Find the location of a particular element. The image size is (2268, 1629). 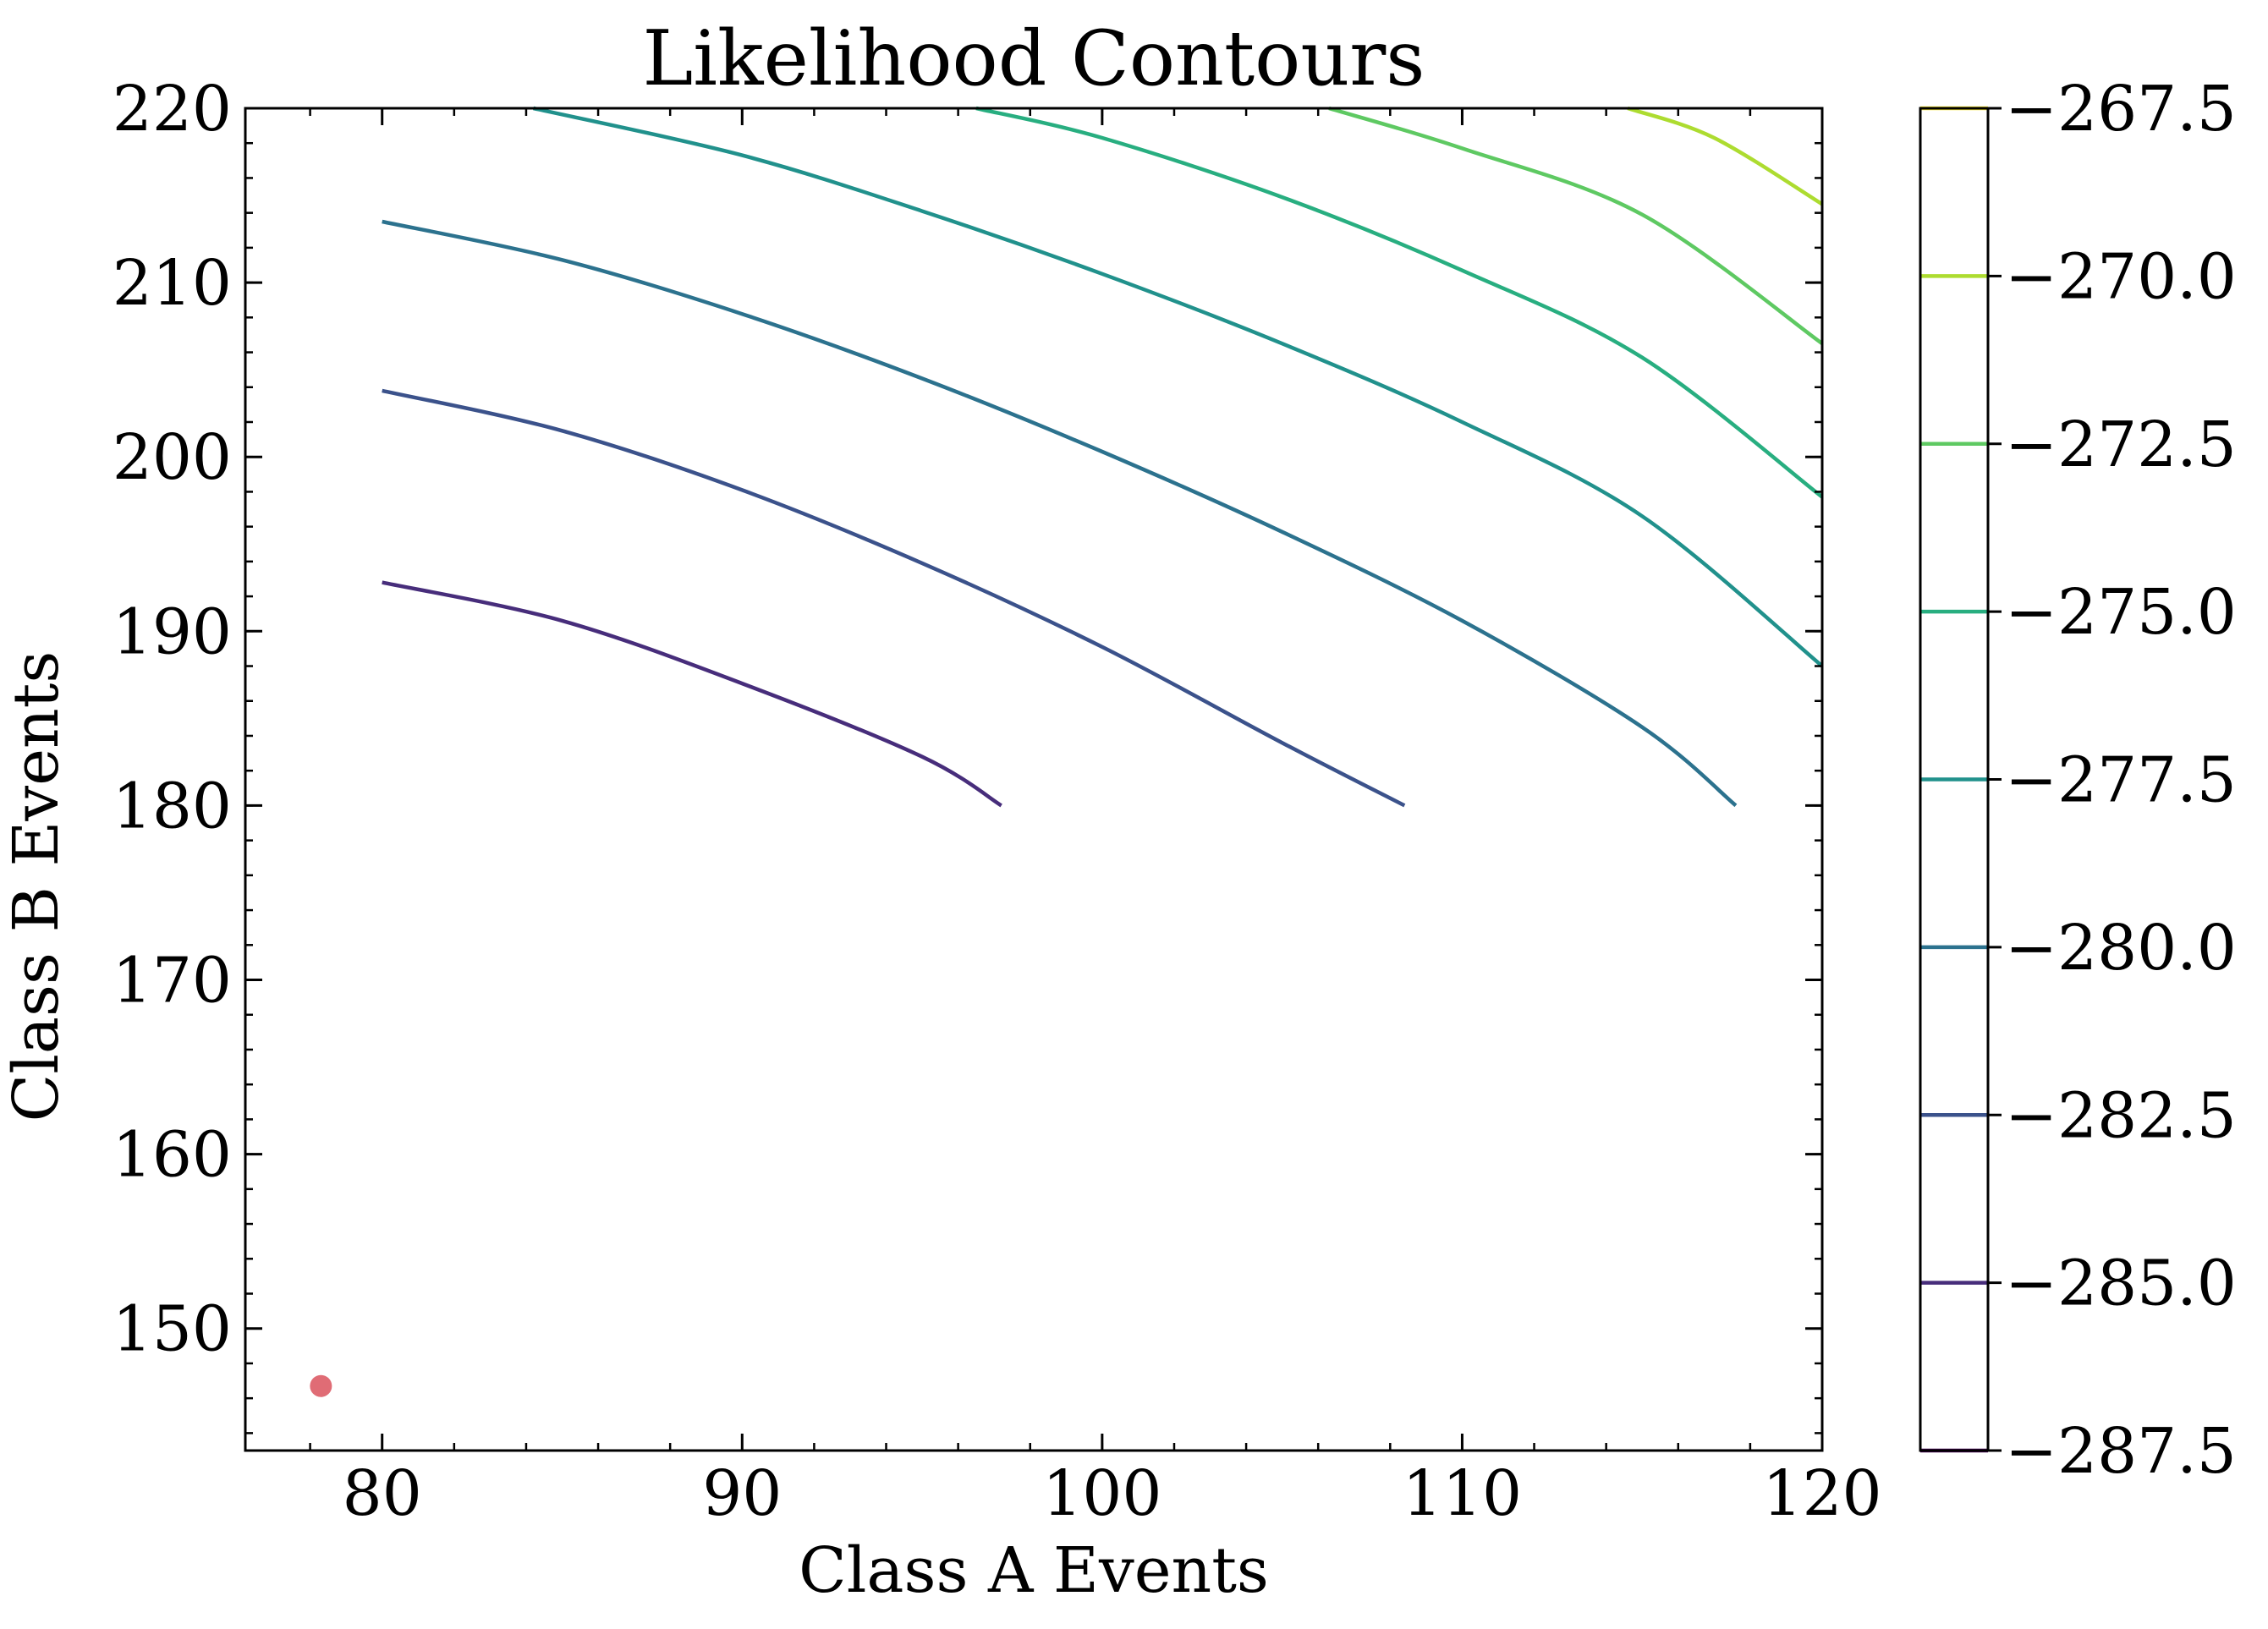

colorbar-tick-label: −282.5 is located at coordinates (2121, 1115).